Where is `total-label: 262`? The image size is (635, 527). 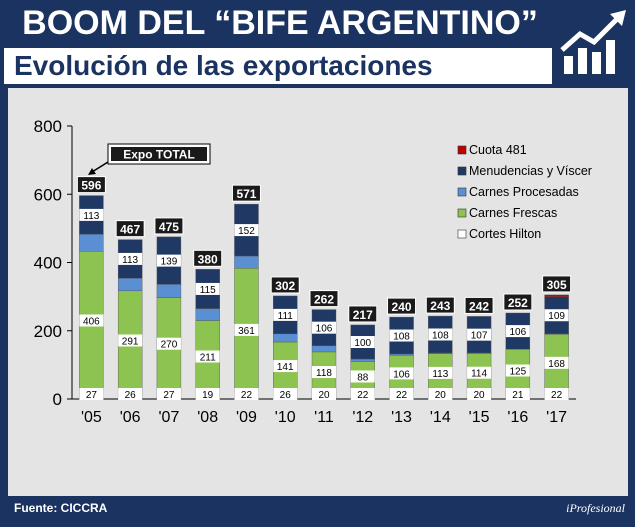 total-label: 262 is located at coordinates (324, 300).